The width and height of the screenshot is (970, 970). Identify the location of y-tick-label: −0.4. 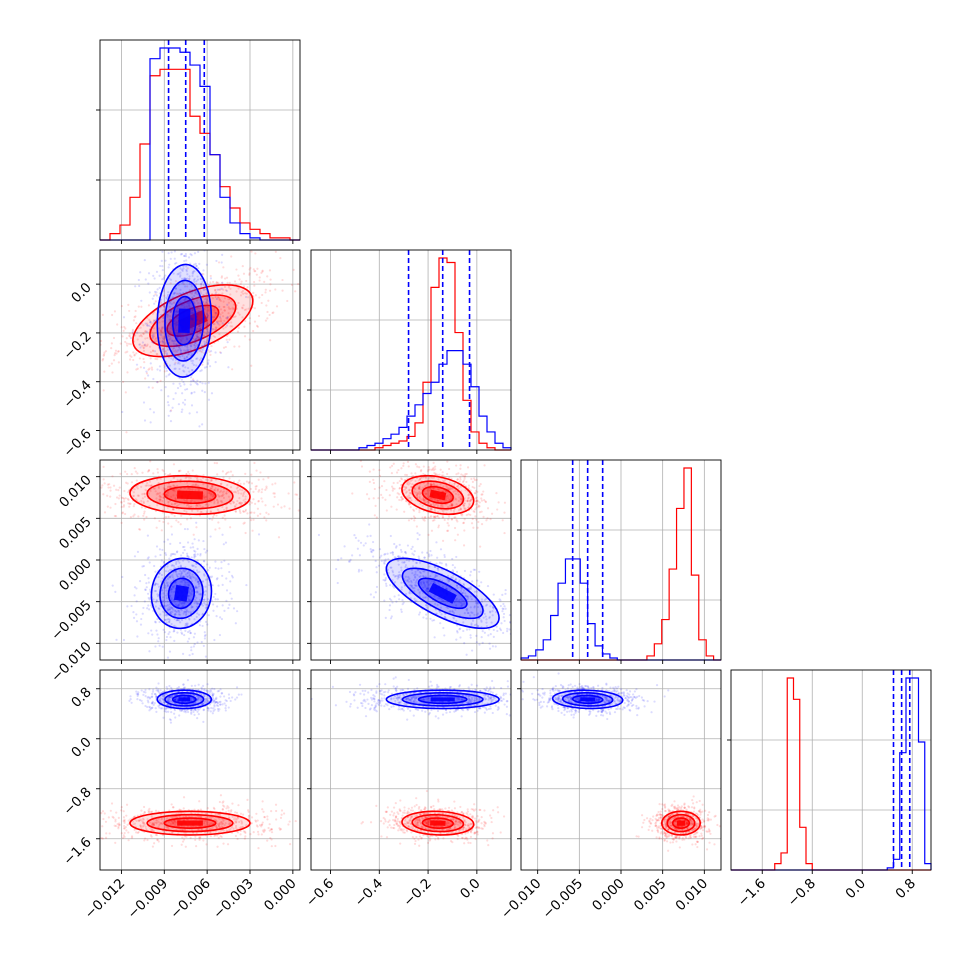
(77, 394).